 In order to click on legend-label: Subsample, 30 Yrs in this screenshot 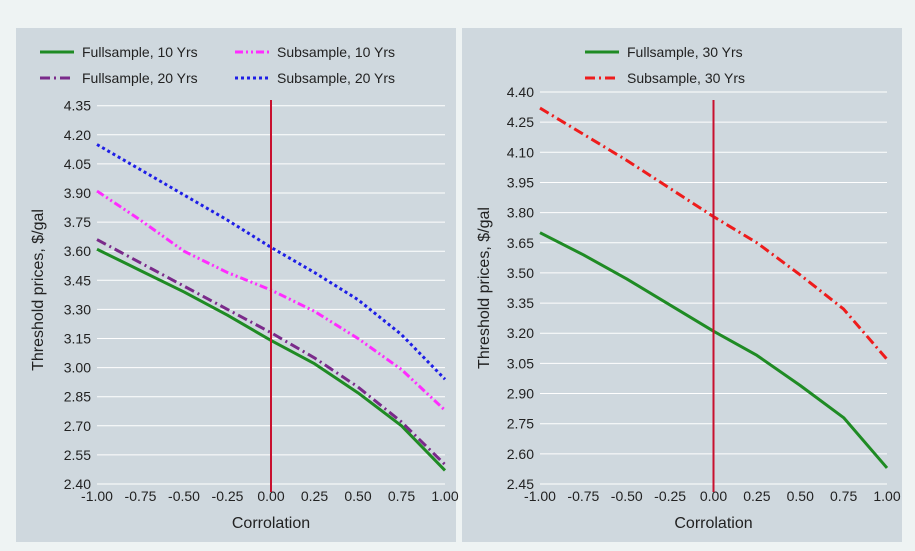, I will do `click(686, 78)`.